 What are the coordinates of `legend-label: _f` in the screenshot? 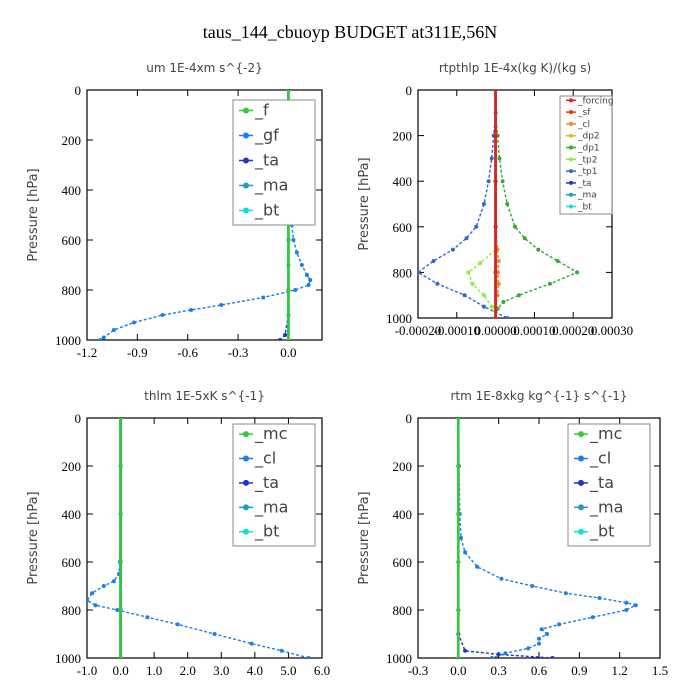 It's located at (261, 111).